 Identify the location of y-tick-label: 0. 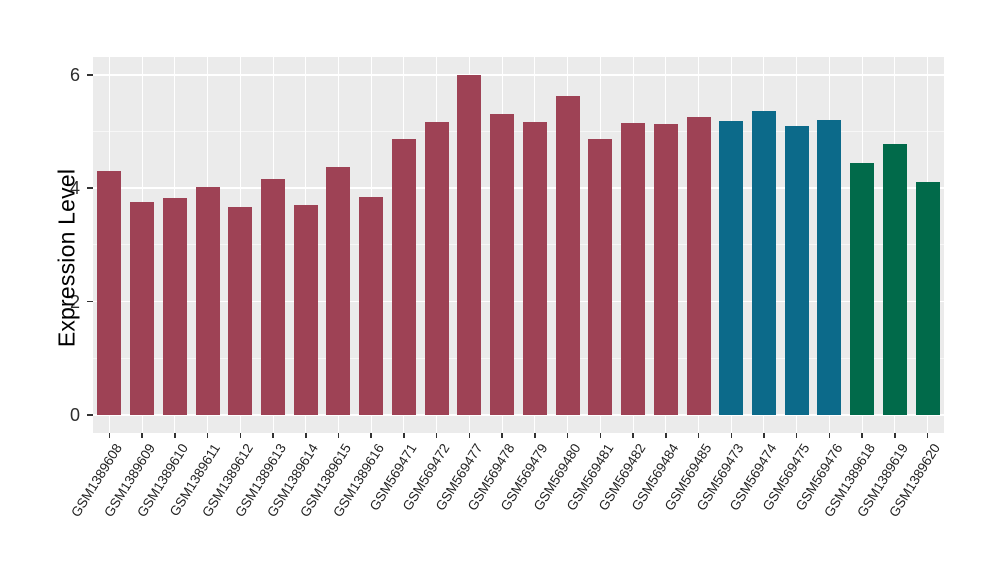
(74, 415).